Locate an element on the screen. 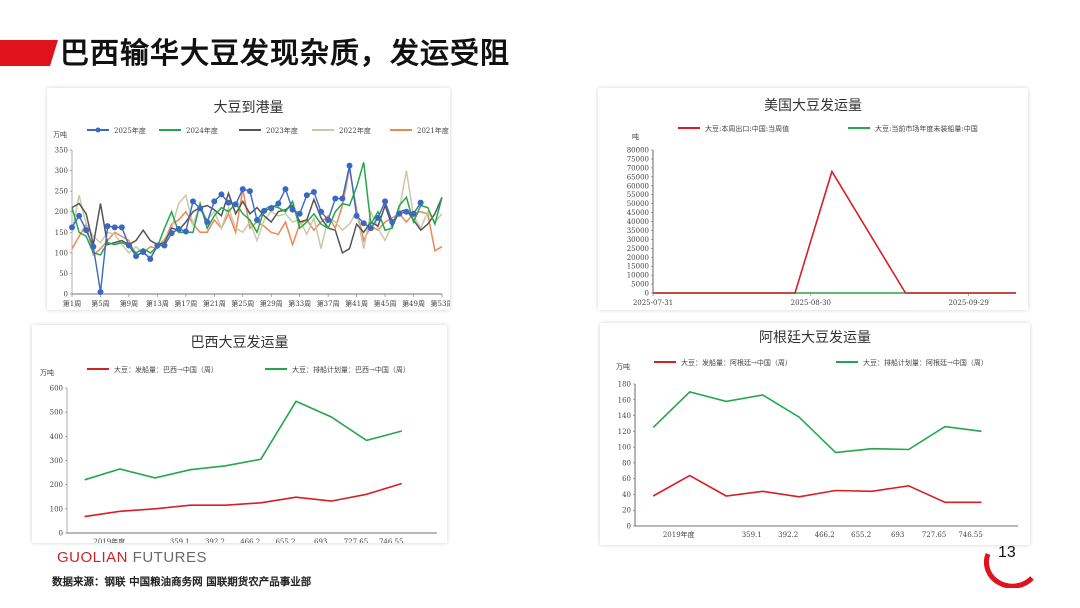 The width and height of the screenshot is (1080, 608). x-tick-label: 2025-08-30 is located at coordinates (811, 303).